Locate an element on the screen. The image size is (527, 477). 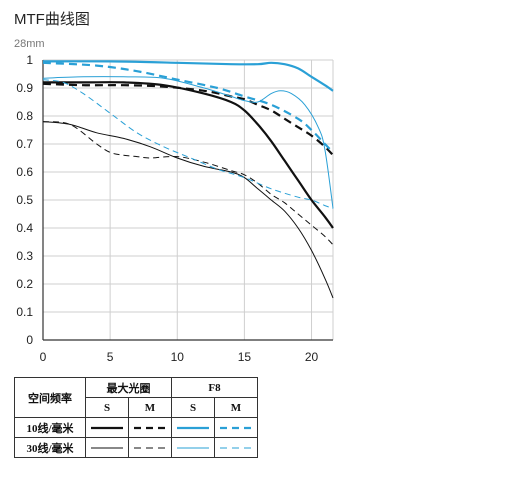
legend-row-label: 10线/毫米 is located at coordinates (50, 427).